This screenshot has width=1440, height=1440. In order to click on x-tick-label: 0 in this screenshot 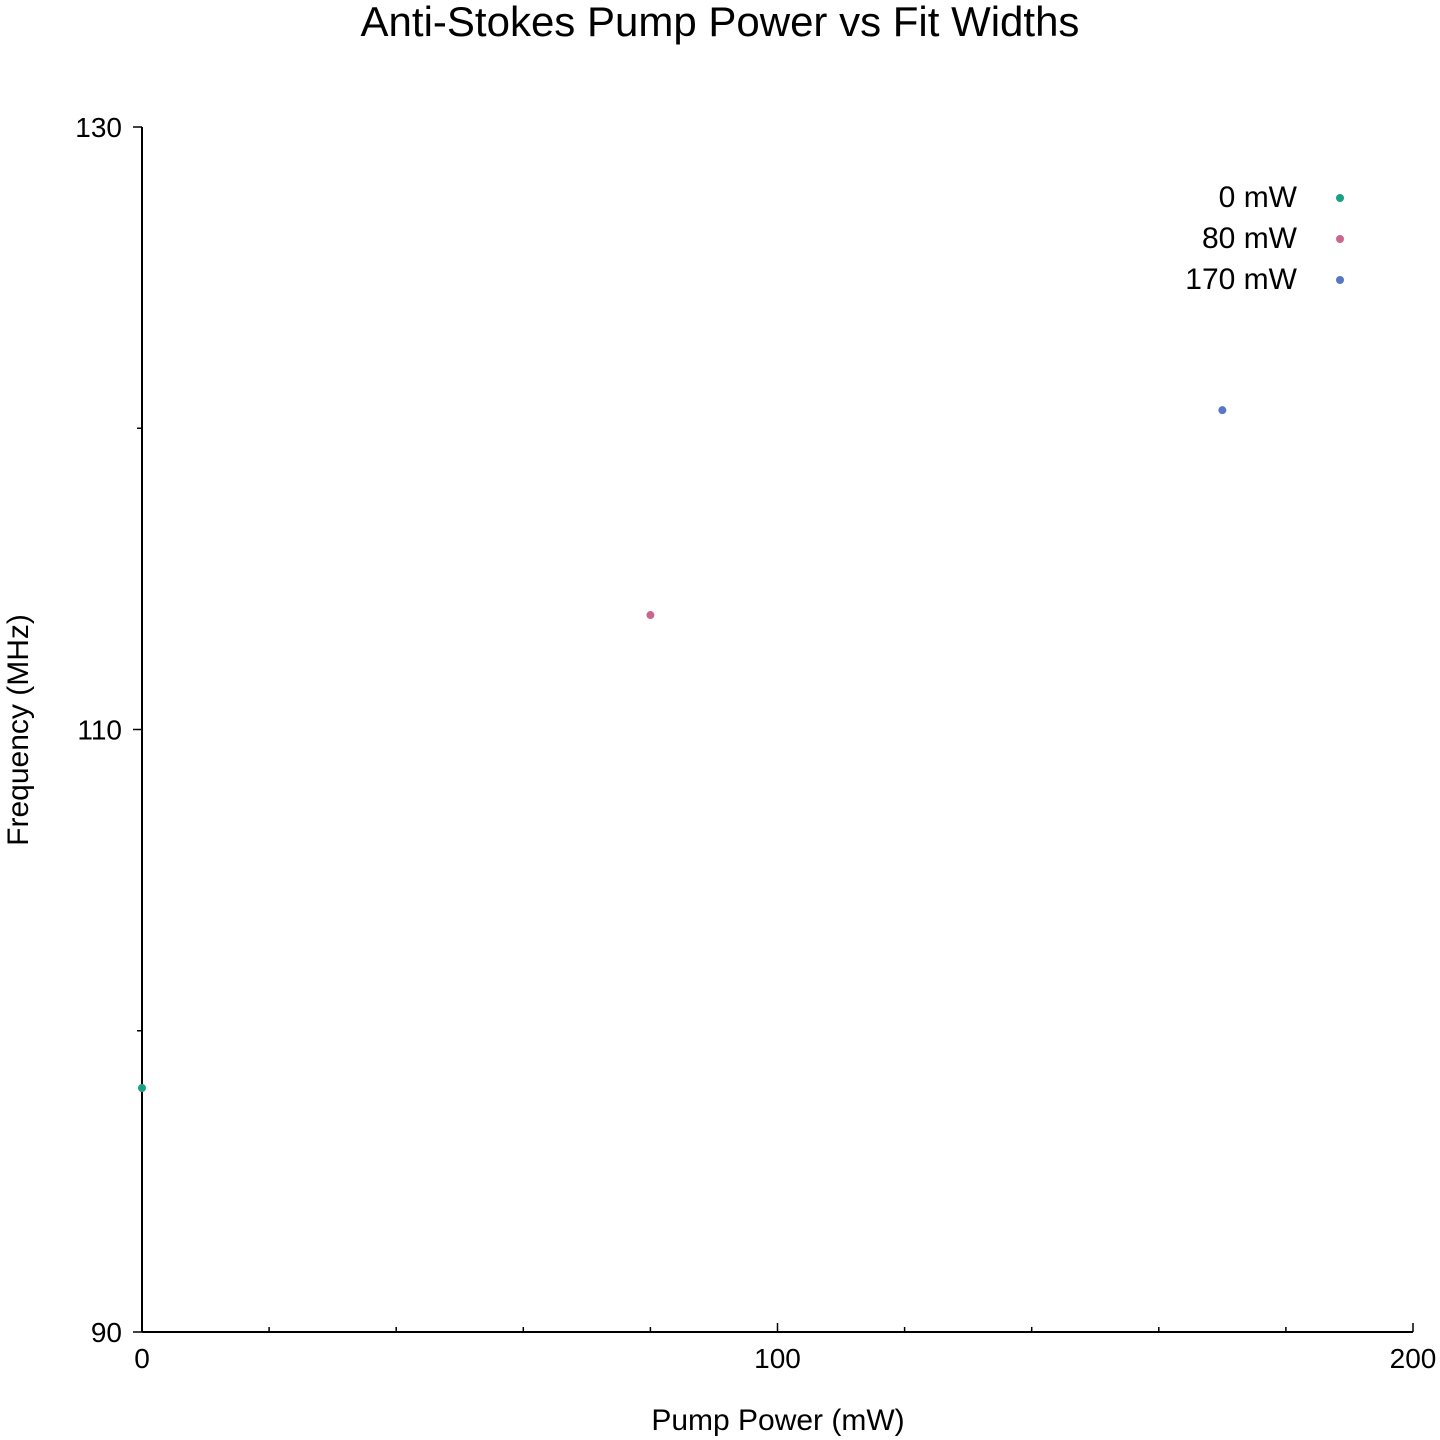, I will do `click(142, 1358)`.